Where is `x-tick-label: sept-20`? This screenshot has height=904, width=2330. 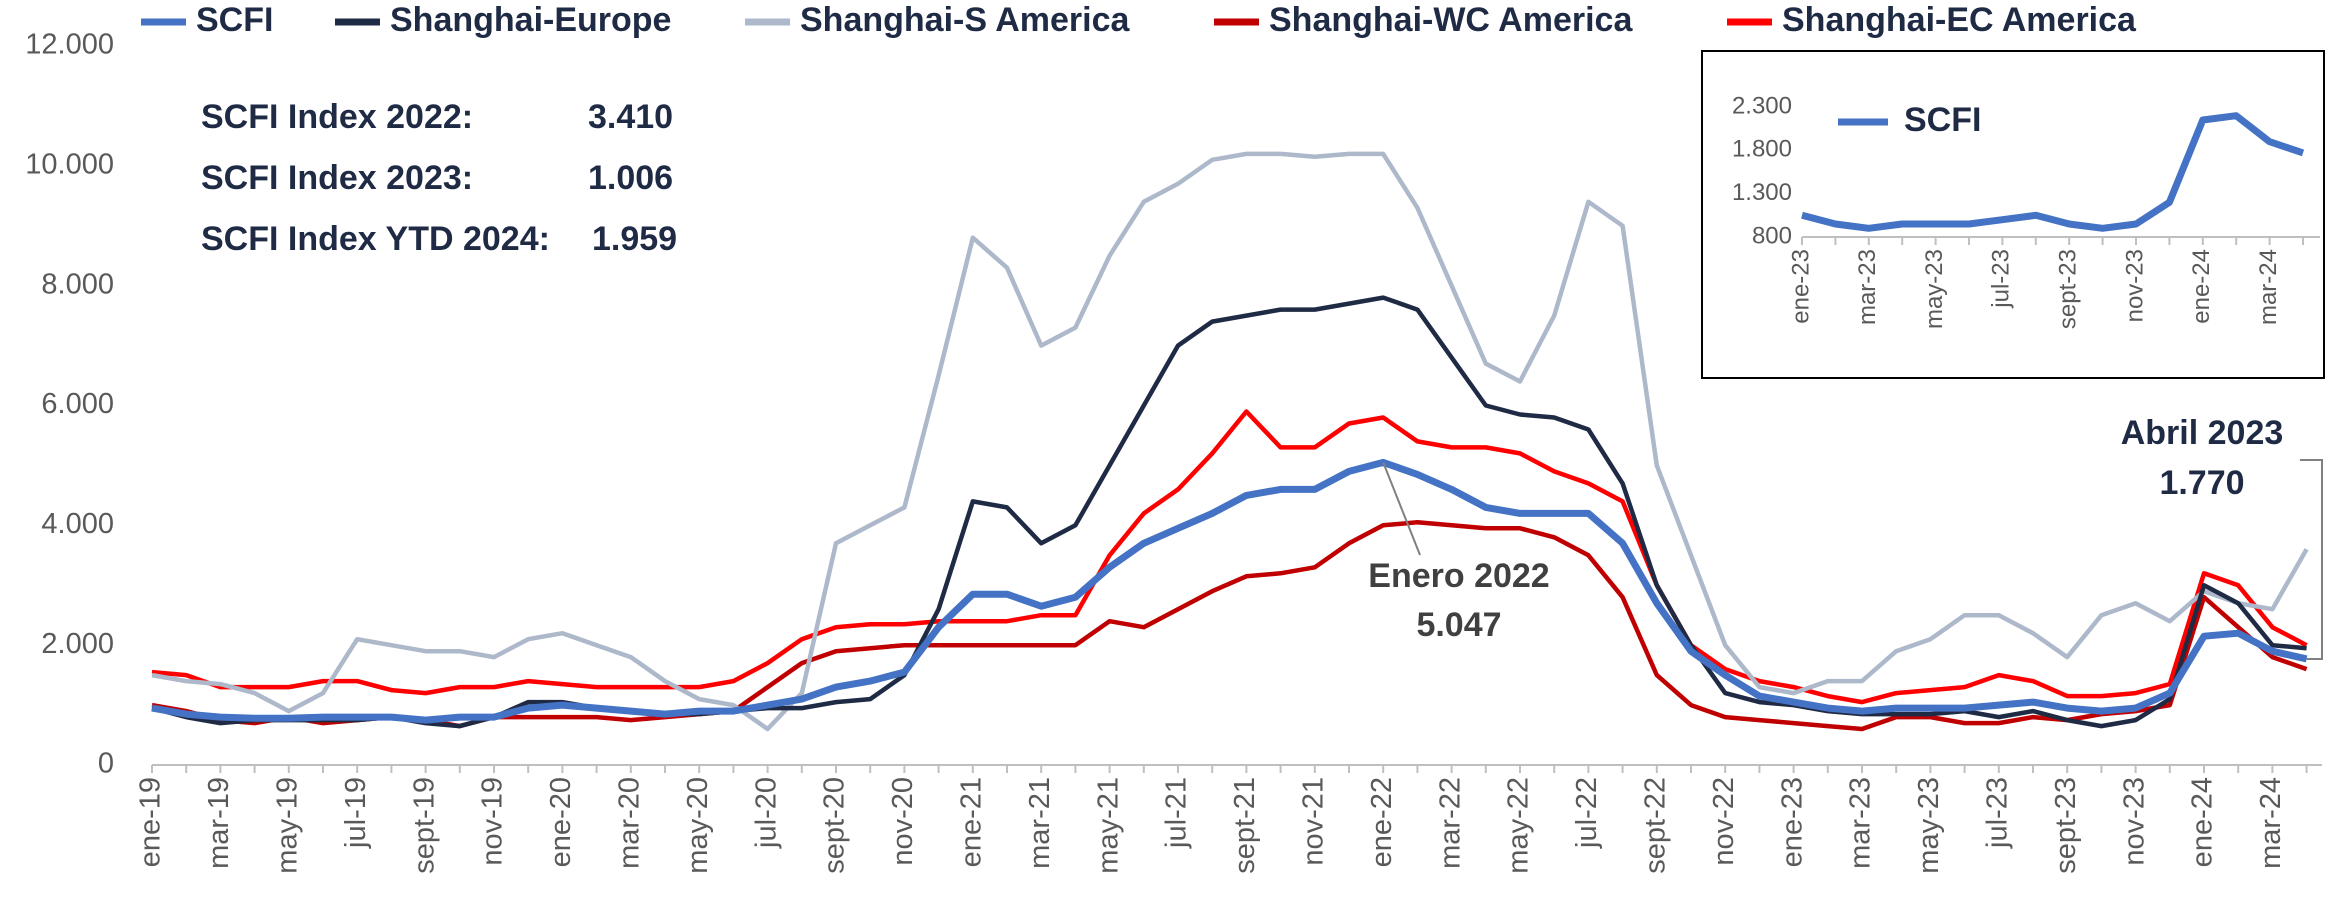
x-tick-label: sept-20 is located at coordinates (835, 825).